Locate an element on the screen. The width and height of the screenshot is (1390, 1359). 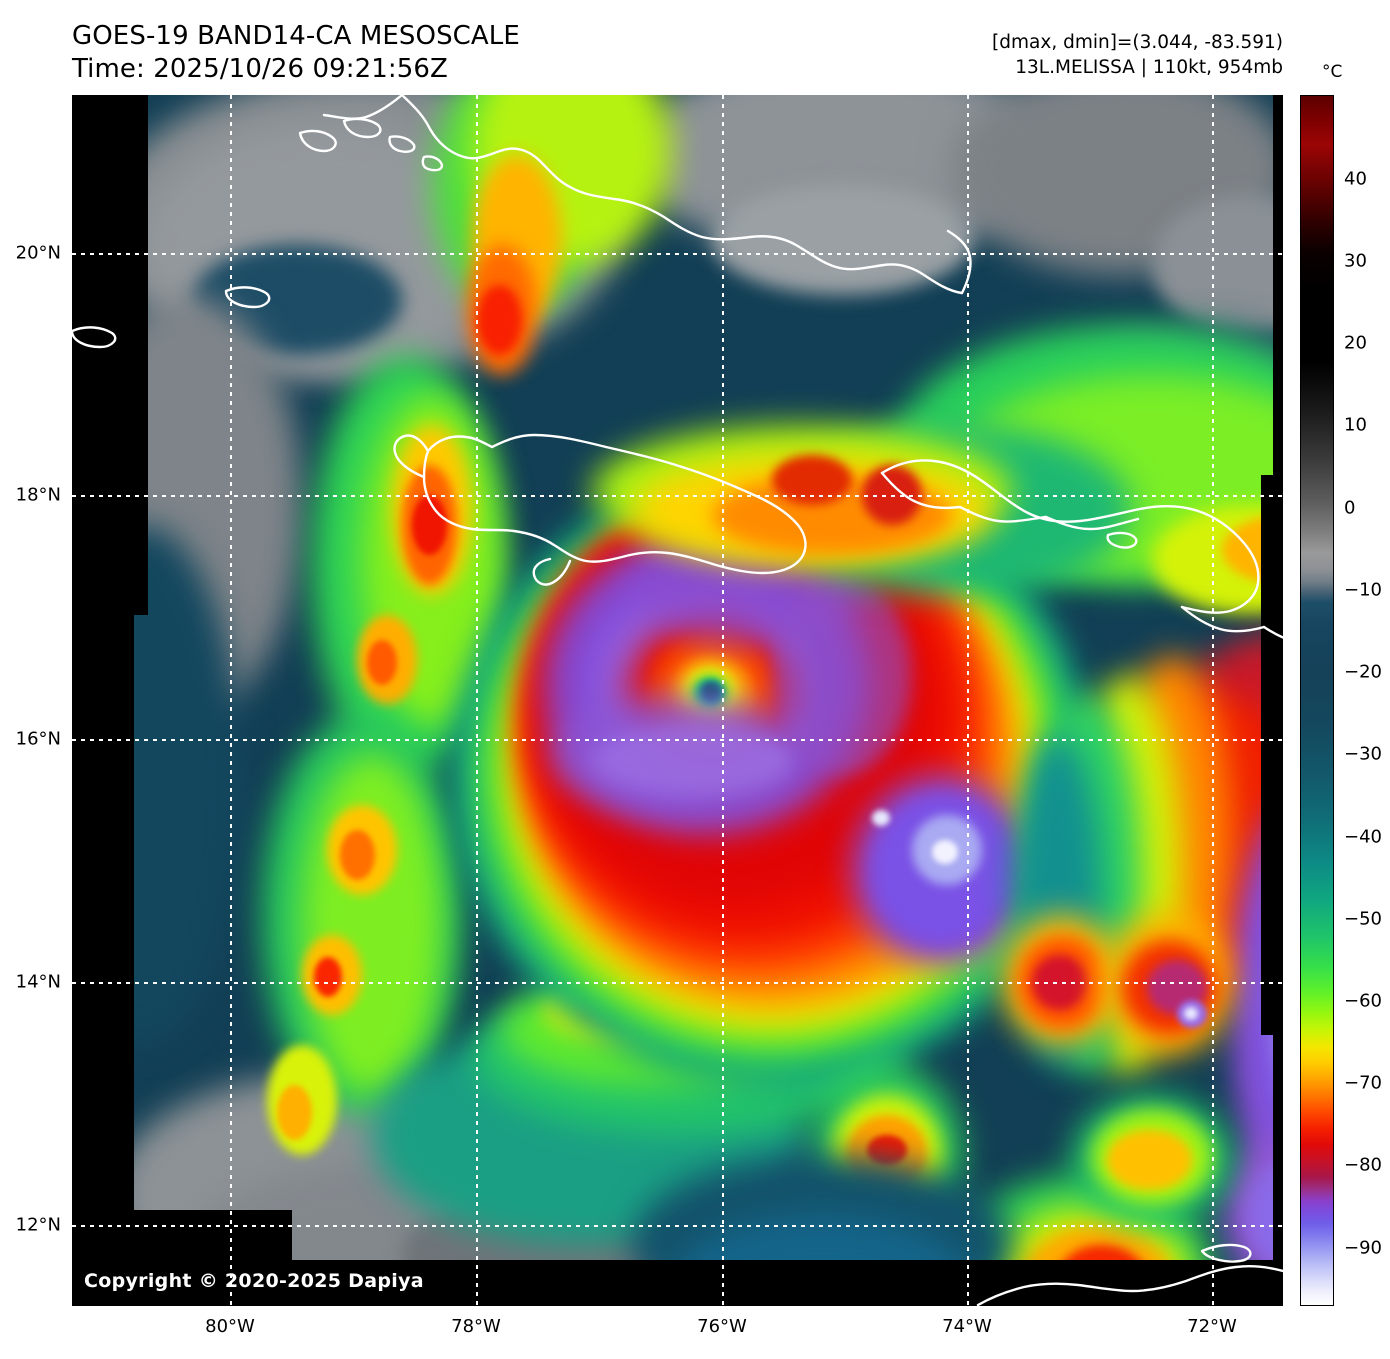
colorbar-tick-40: 40 is located at coordinates (1355, 179).